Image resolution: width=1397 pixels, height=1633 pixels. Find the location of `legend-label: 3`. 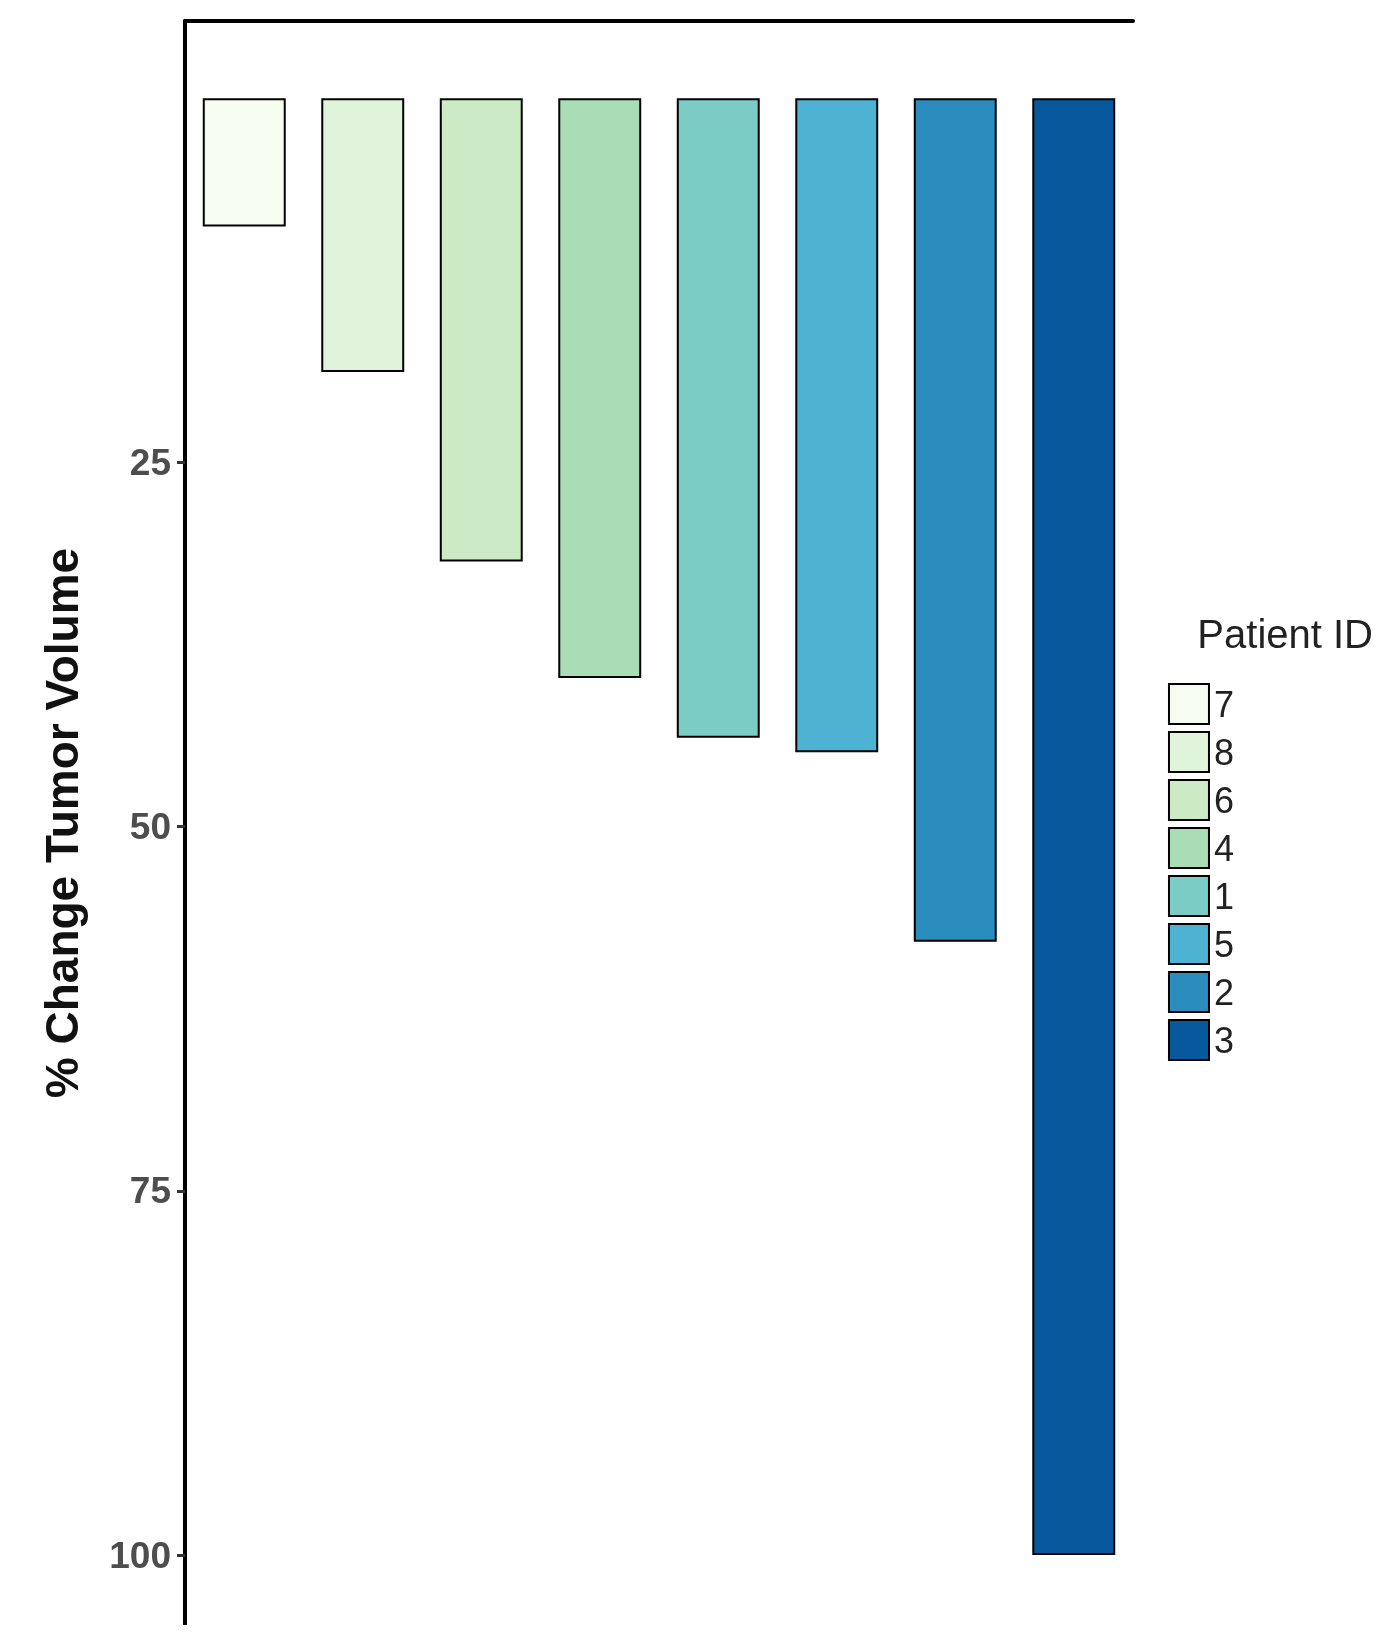

legend-label: 3 is located at coordinates (1224, 1040).